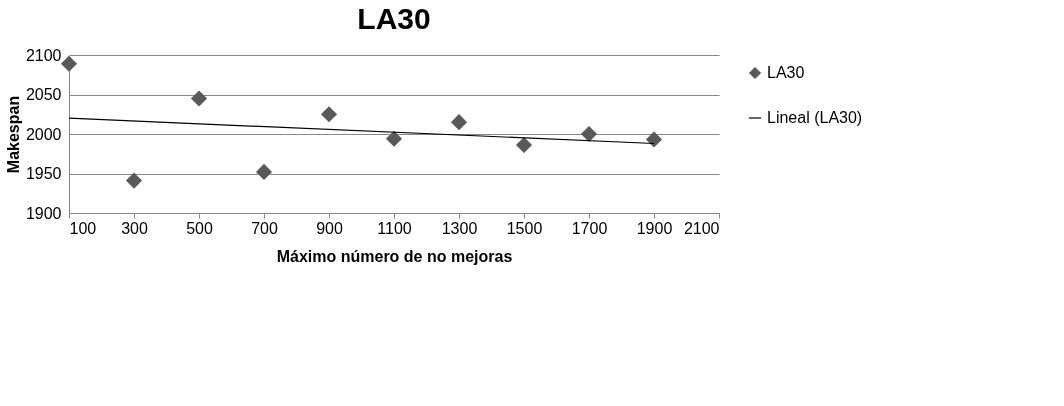 The height and width of the screenshot is (406, 1064). Describe the element at coordinates (43, 55) in the screenshot. I see `y-tick-label: 2100` at that location.